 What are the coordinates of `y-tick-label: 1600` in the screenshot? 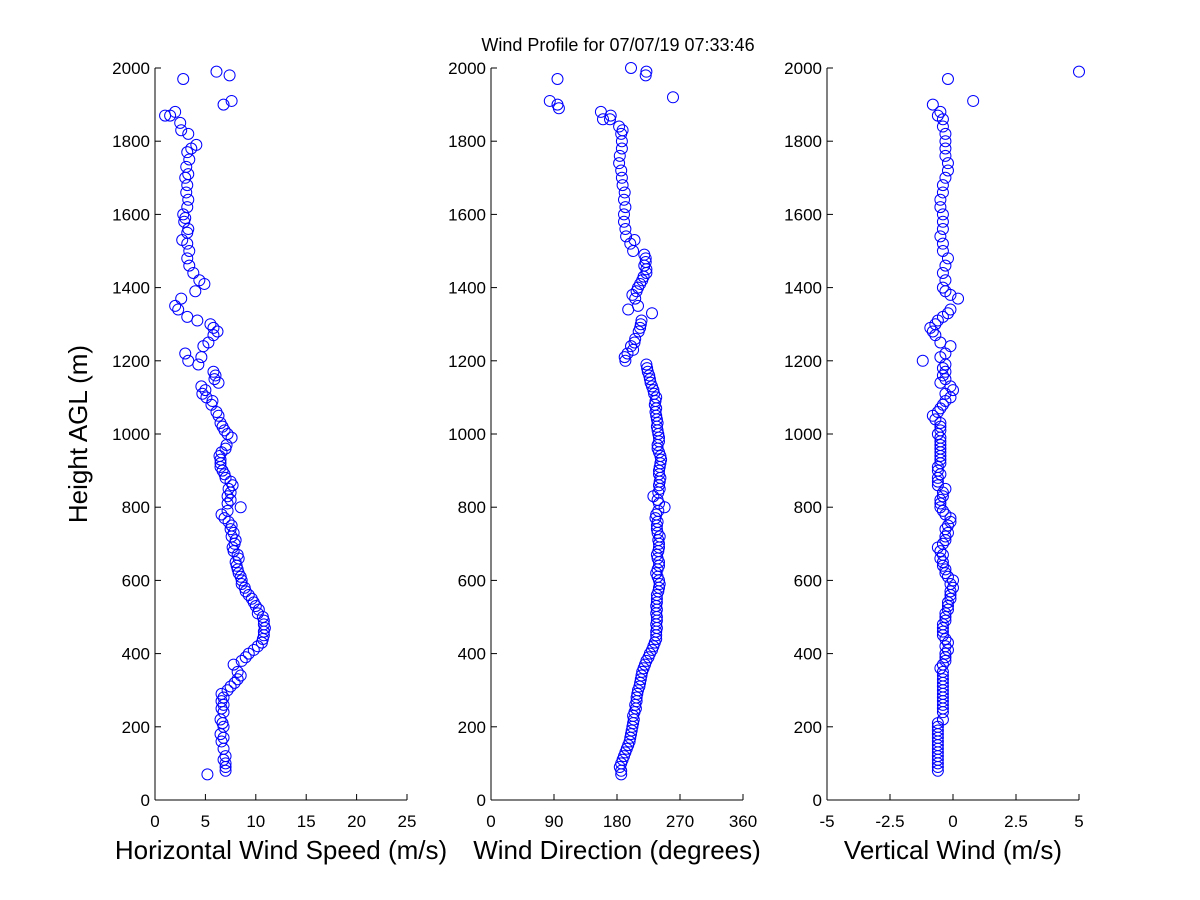 It's located at (467, 214).